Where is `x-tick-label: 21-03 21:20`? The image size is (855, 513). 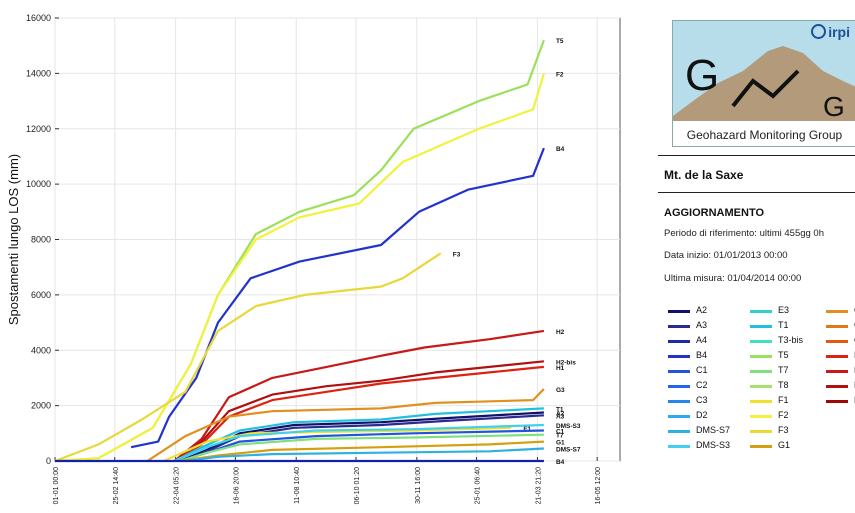
x-tick-label: 21-03 21:20 is located at coordinates (538, 485).